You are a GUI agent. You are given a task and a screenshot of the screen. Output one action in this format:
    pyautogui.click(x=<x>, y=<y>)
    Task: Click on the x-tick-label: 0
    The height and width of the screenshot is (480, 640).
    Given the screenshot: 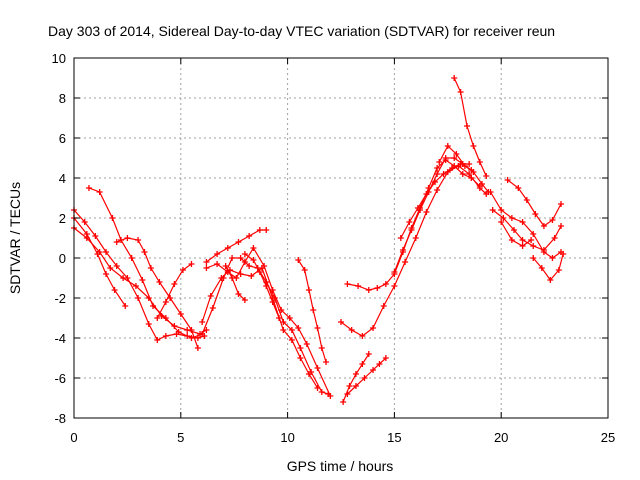 What is the action you would take?
    pyautogui.click(x=73, y=437)
    